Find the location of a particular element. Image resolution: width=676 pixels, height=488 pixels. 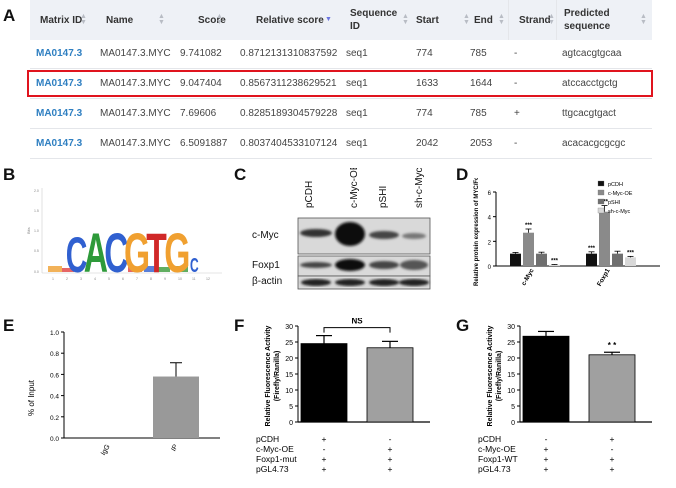

logo-xtick: 7 is located at coordinates (137, 279).